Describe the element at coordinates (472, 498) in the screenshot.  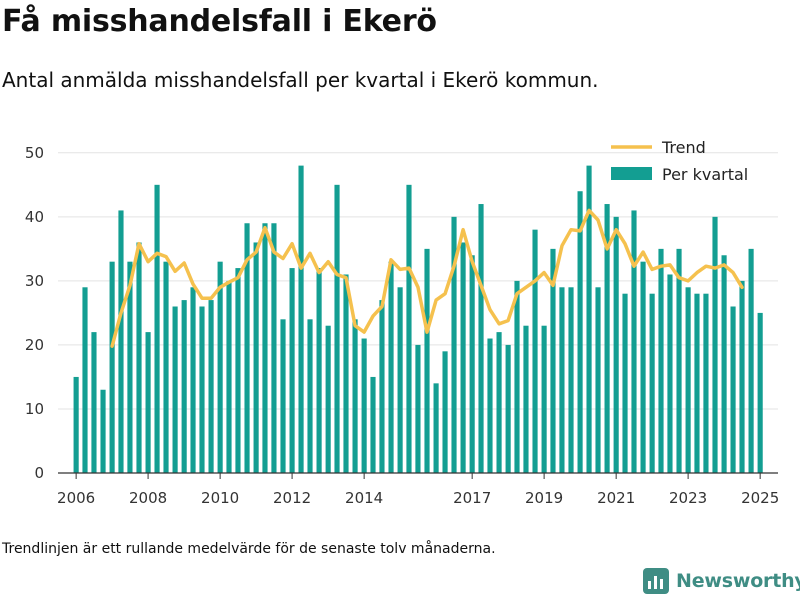
I see `x-tick-label: 2017` at that location.